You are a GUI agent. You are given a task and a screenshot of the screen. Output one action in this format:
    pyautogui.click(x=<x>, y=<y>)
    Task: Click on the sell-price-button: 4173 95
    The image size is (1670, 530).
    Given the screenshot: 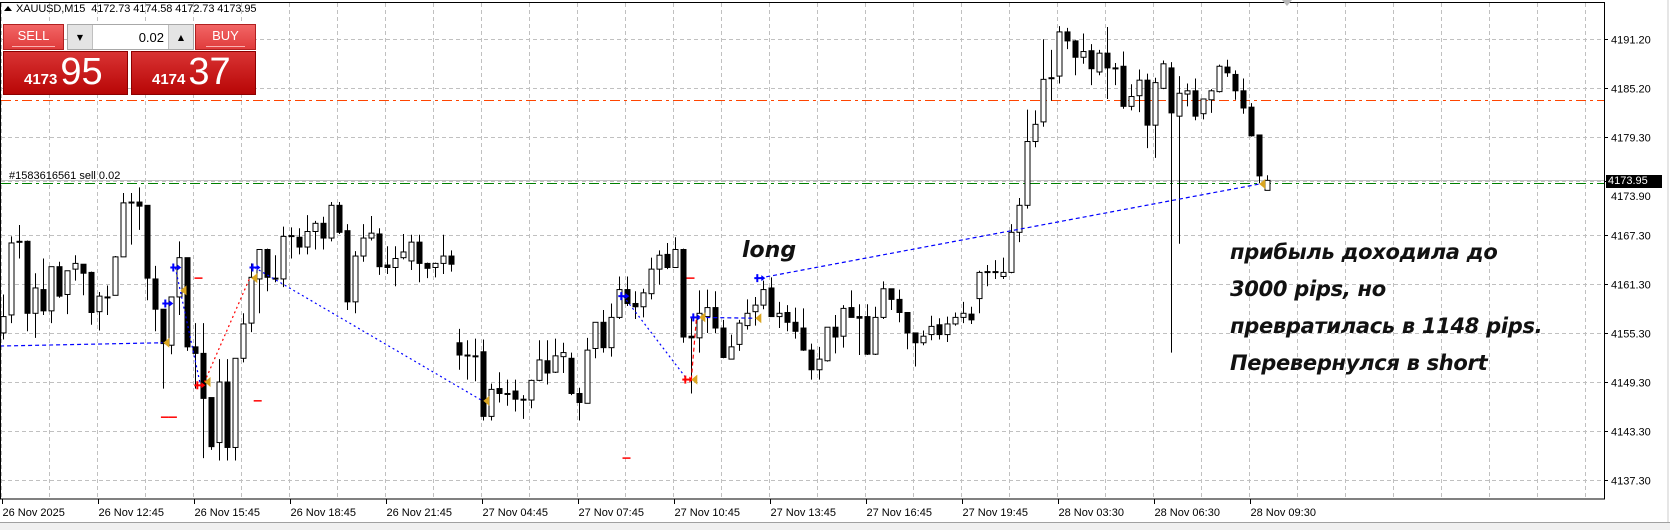 What is the action you would take?
    pyautogui.click(x=65, y=73)
    